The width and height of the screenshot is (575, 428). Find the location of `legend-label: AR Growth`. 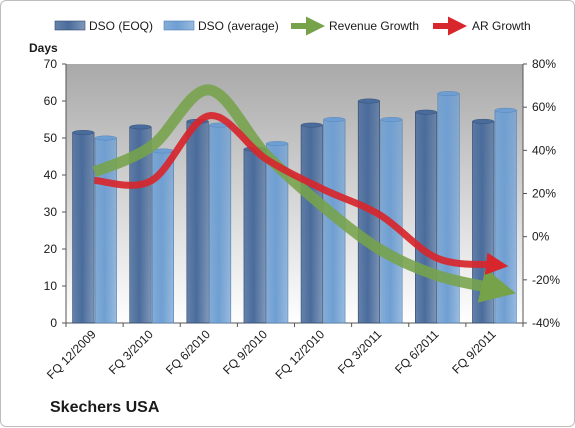

legend-label: AR Growth is located at coordinates (501, 26).